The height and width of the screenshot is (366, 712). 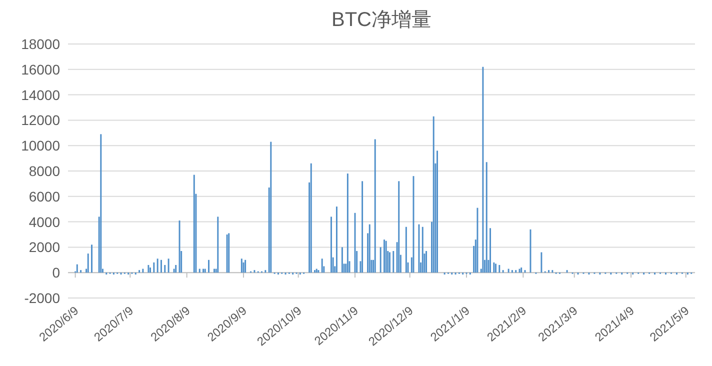 What do you see at coordinates (40, 120) in the screenshot?
I see `y-tick-label: 12000` at bounding box center [40, 120].